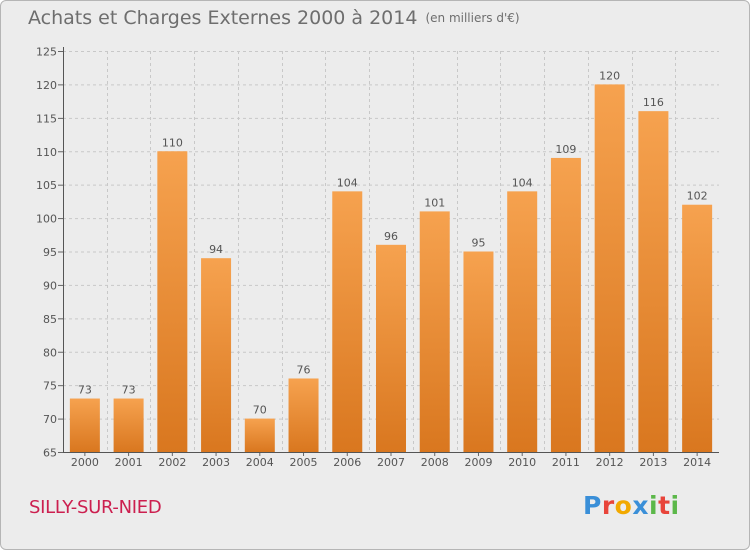  Describe the element at coordinates (128, 425) in the screenshot. I see `bar-2001` at that location.